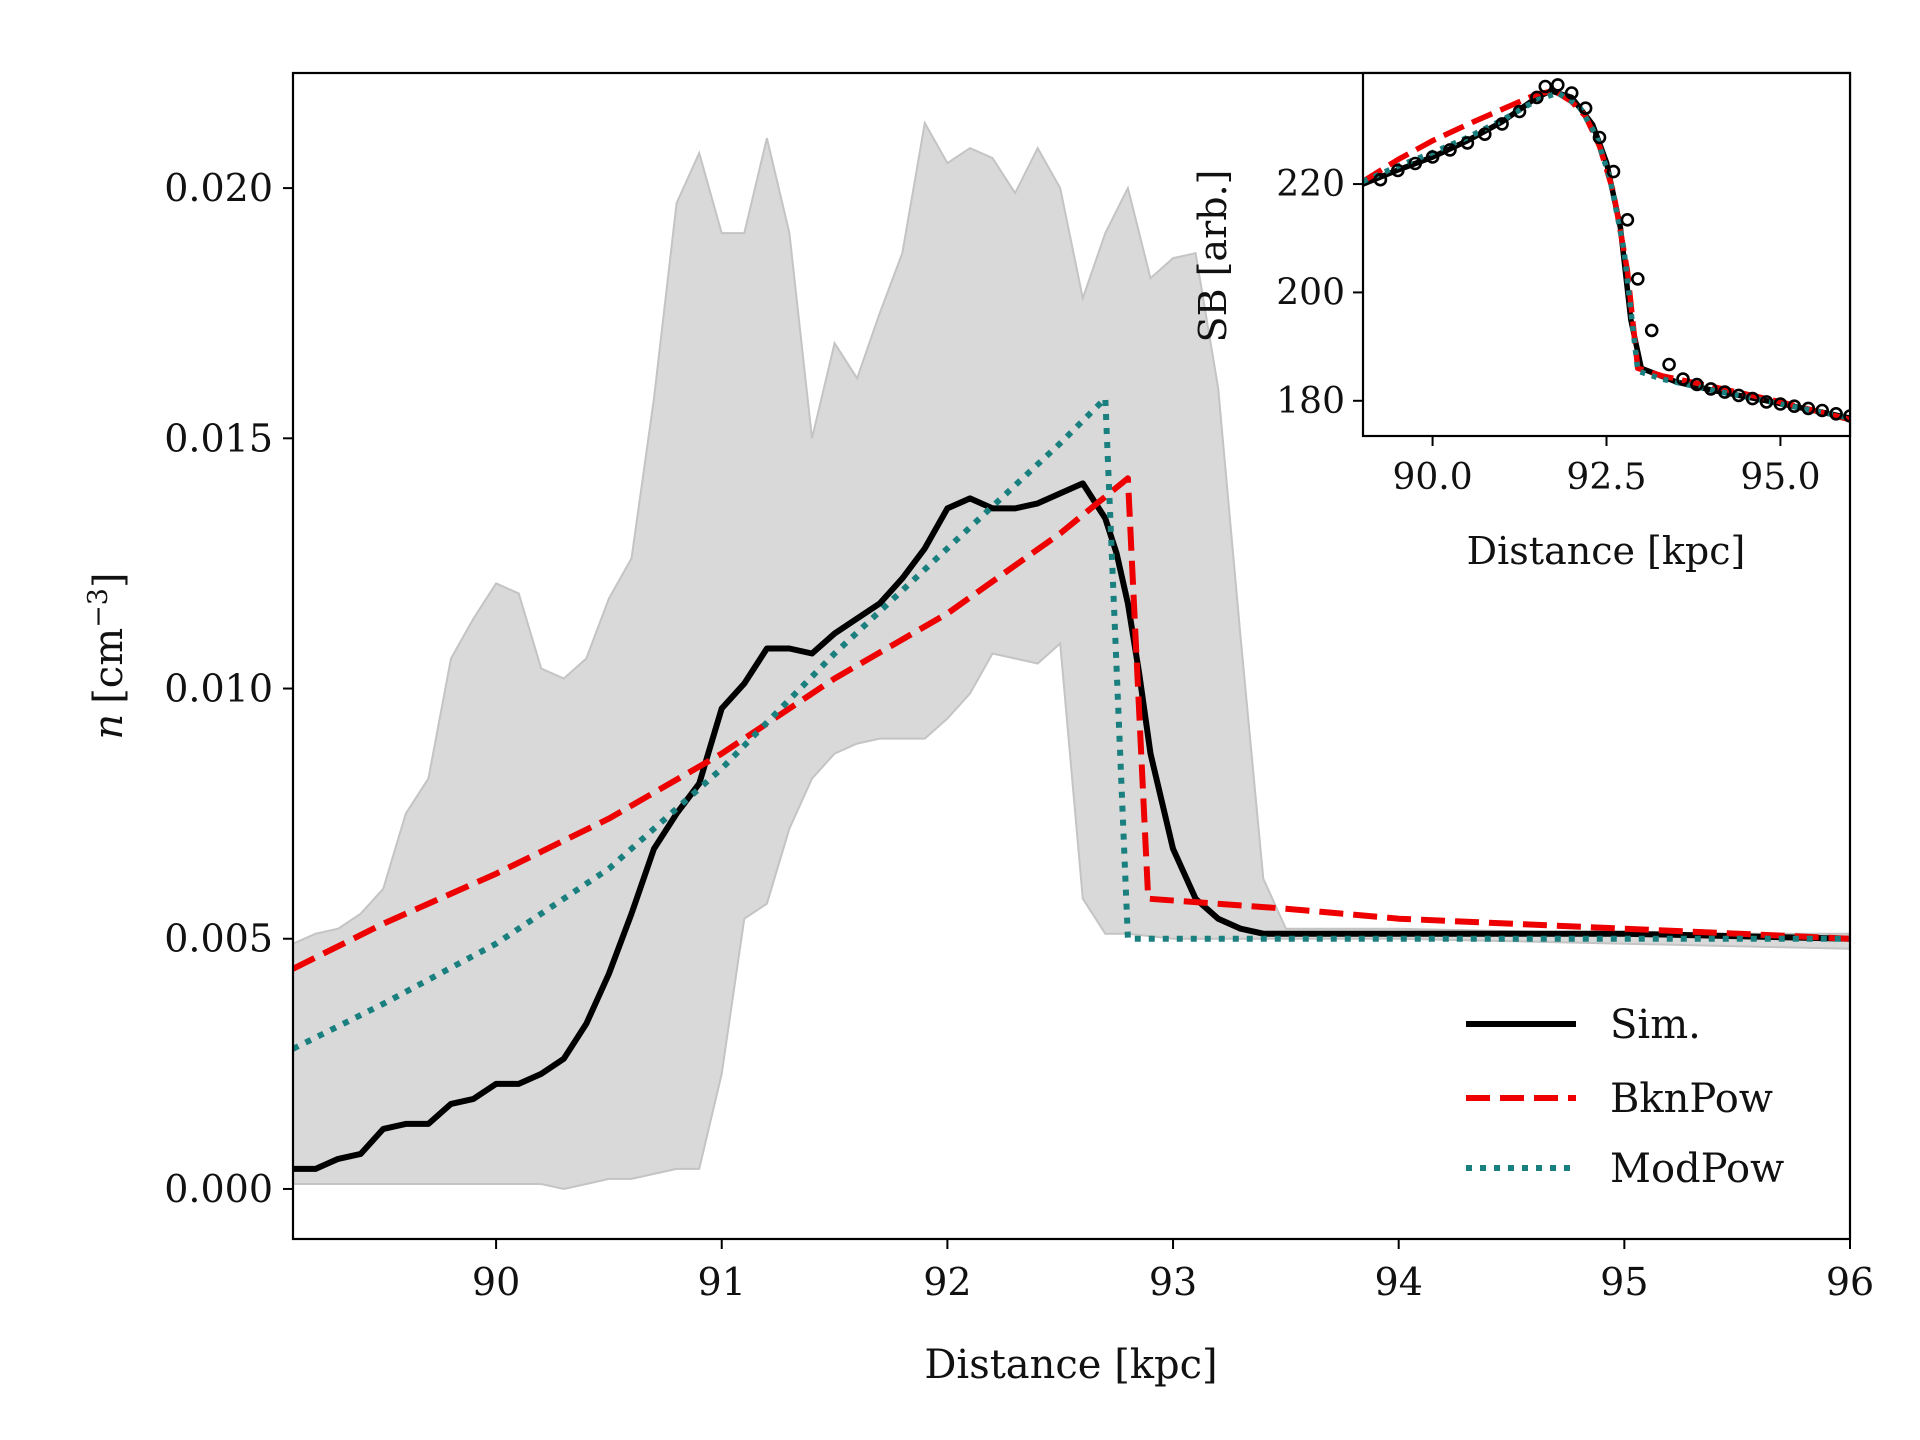 The height and width of the screenshot is (1440, 1920). What do you see at coordinates (1697, 1169) in the screenshot?
I see `legend-label-modpow: ModPow` at bounding box center [1697, 1169].